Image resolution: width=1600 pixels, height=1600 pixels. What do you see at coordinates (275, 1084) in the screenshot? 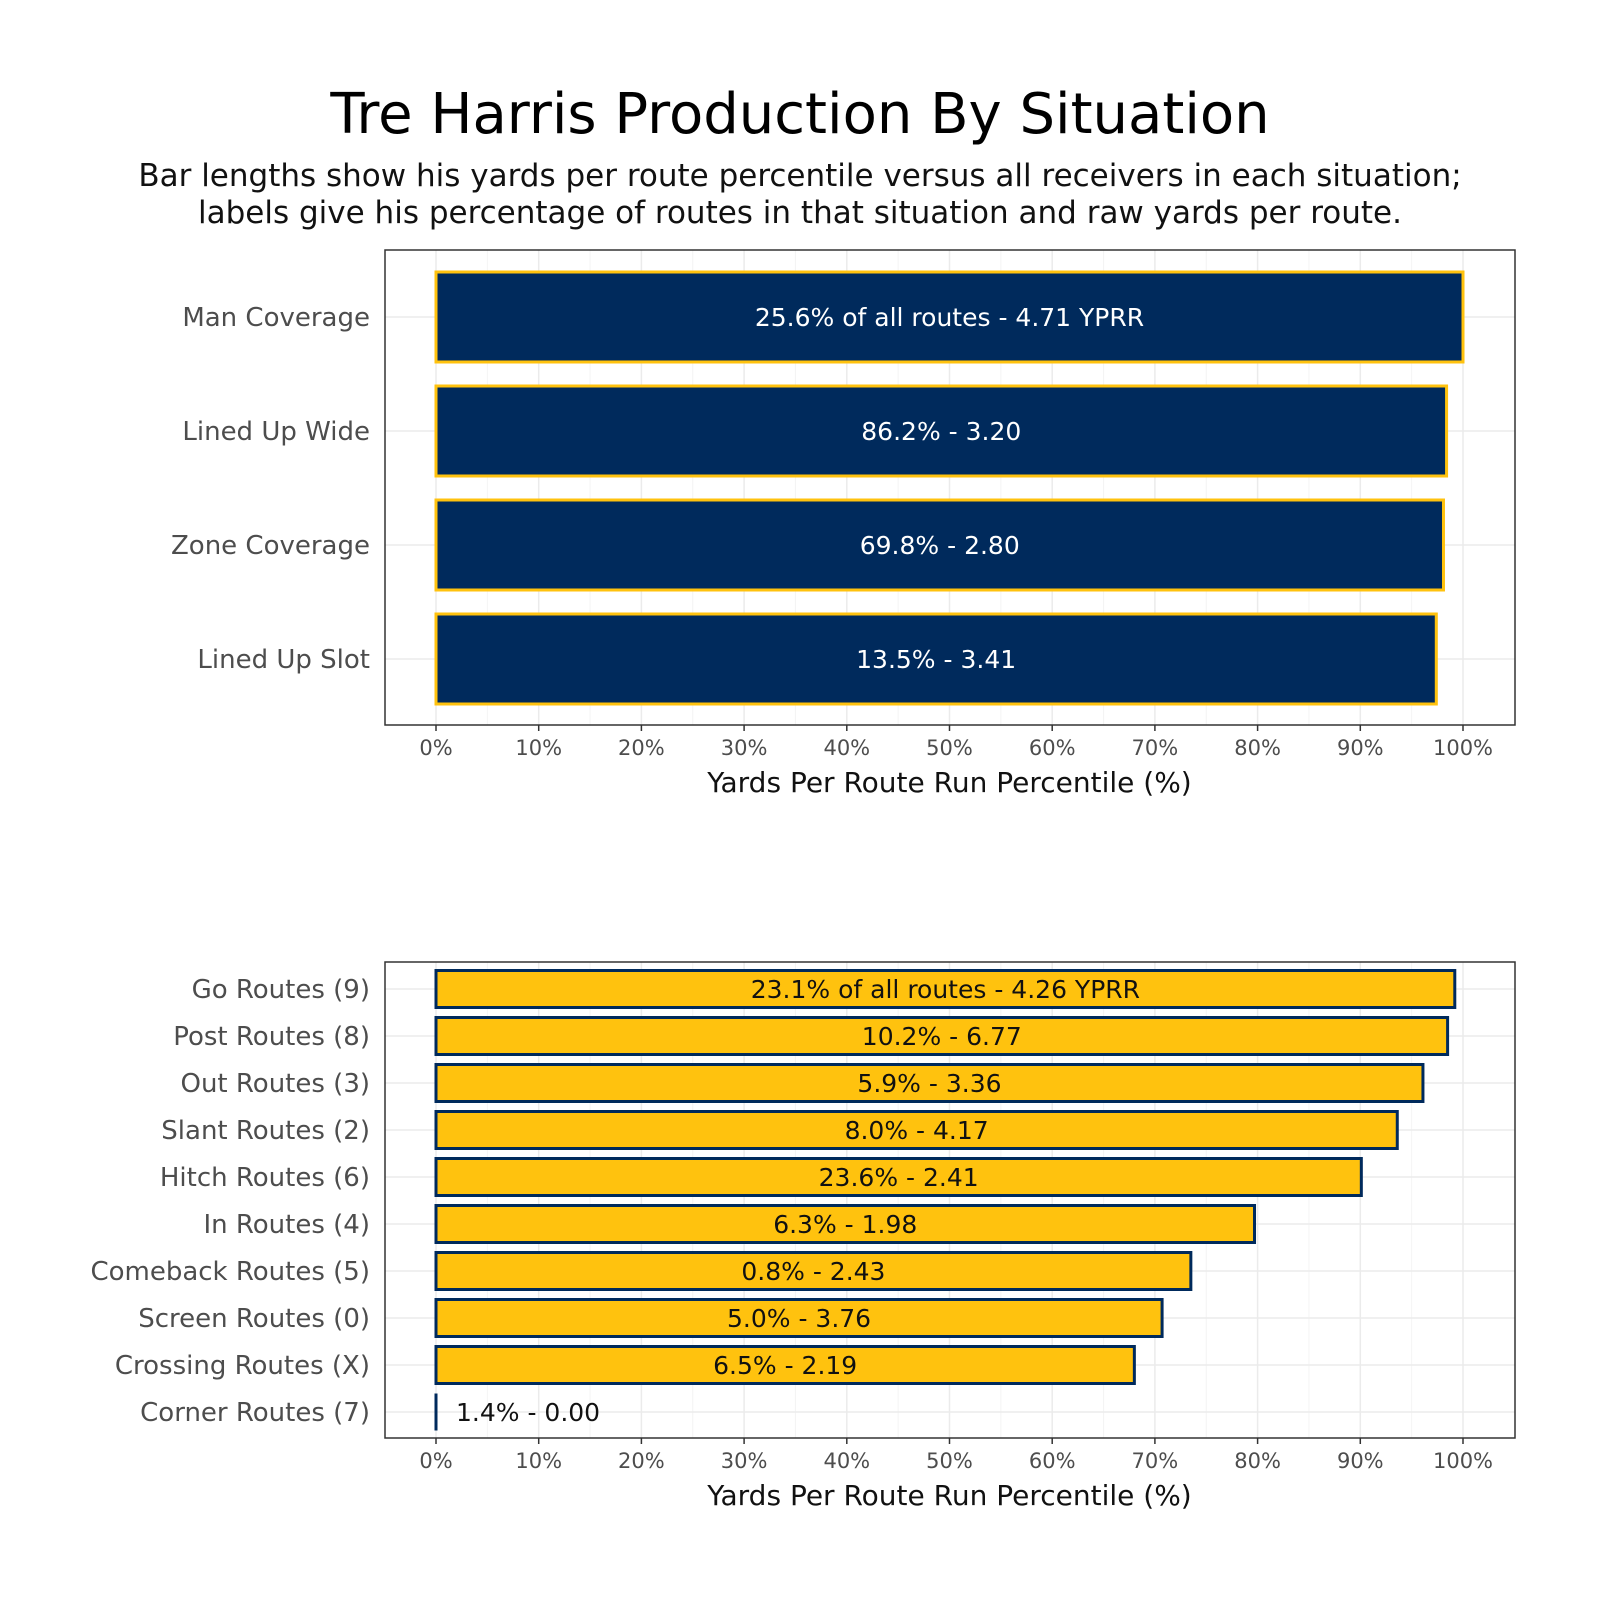
I see `panel2-category-label: Out Routes (3)` at bounding box center [275, 1084].